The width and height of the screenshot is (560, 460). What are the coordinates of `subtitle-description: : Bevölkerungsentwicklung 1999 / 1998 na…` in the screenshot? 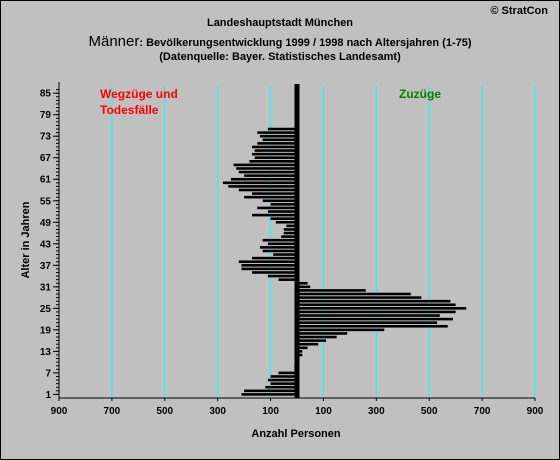 It's located at (305, 43).